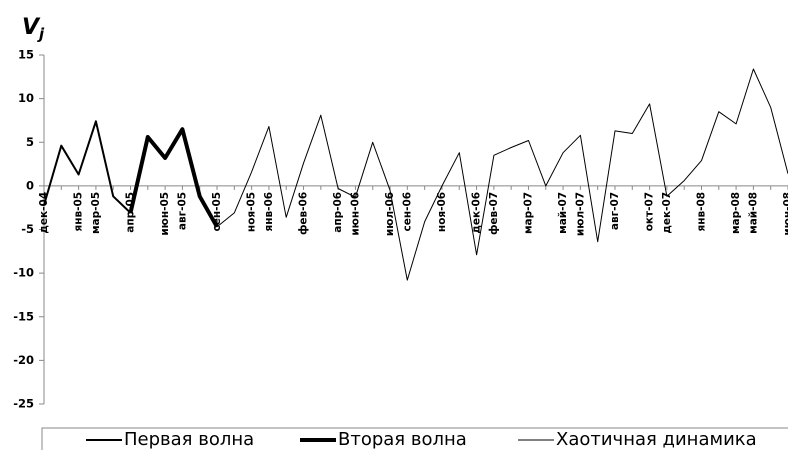  Describe the element at coordinates (26, 55) in the screenshot. I see `y-tick-label: 15` at that location.